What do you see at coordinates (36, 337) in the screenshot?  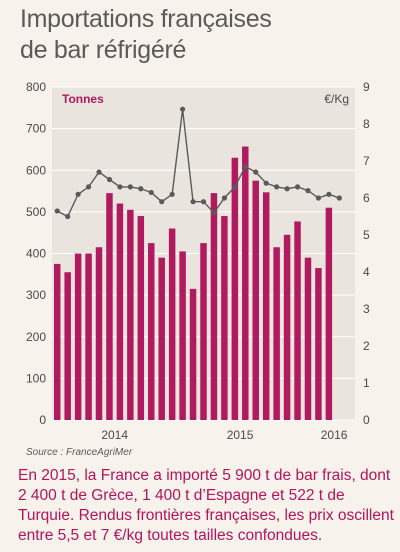 I see `left-tick-label: 200` at bounding box center [36, 337].